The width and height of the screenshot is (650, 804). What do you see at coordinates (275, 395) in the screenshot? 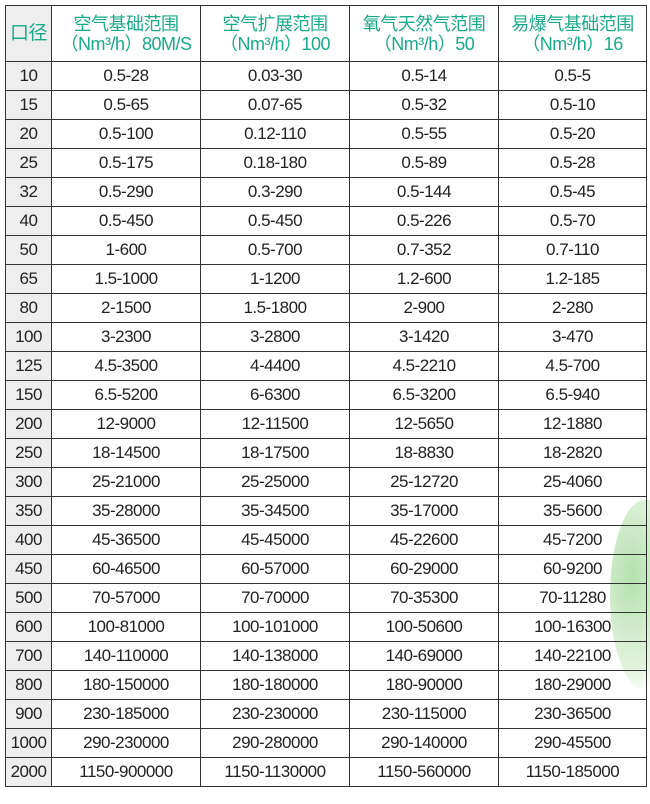
I see `air-extended-cell: 6-6300` at bounding box center [275, 395].